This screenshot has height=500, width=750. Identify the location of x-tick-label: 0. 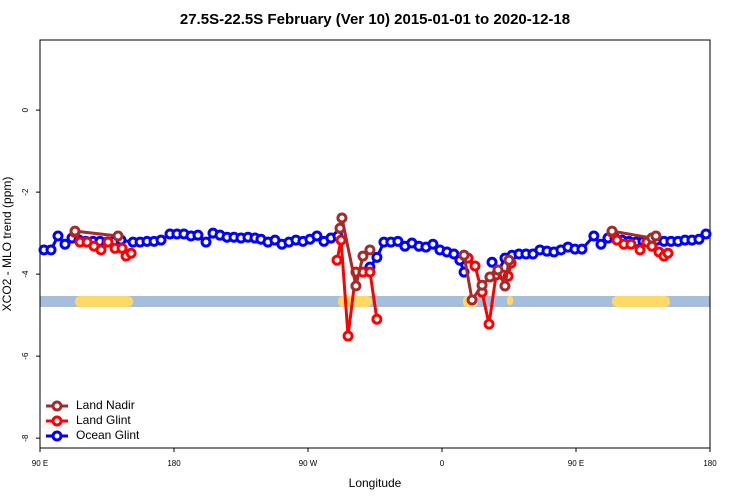
(442, 463).